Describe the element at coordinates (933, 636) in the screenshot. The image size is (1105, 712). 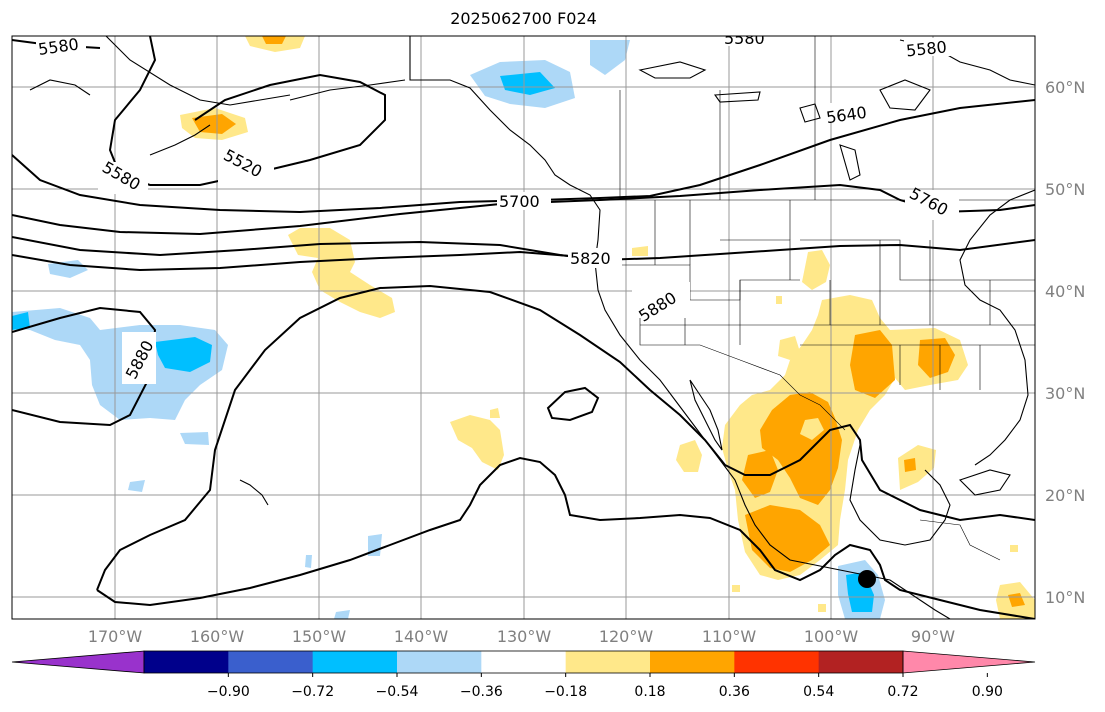
I see `lon-label: 90°W` at that location.